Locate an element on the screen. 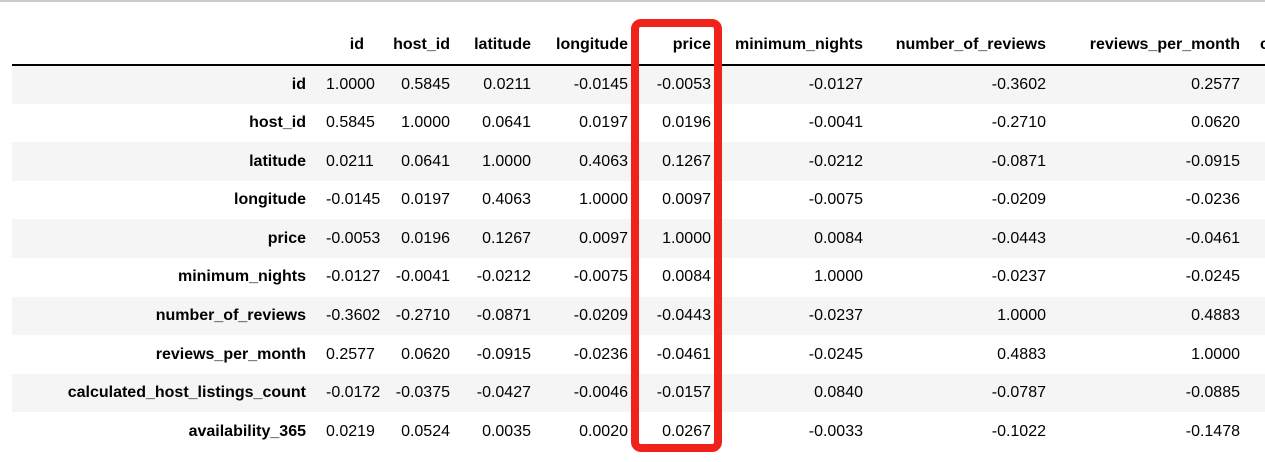  corner-cell is located at coordinates (164, 34).